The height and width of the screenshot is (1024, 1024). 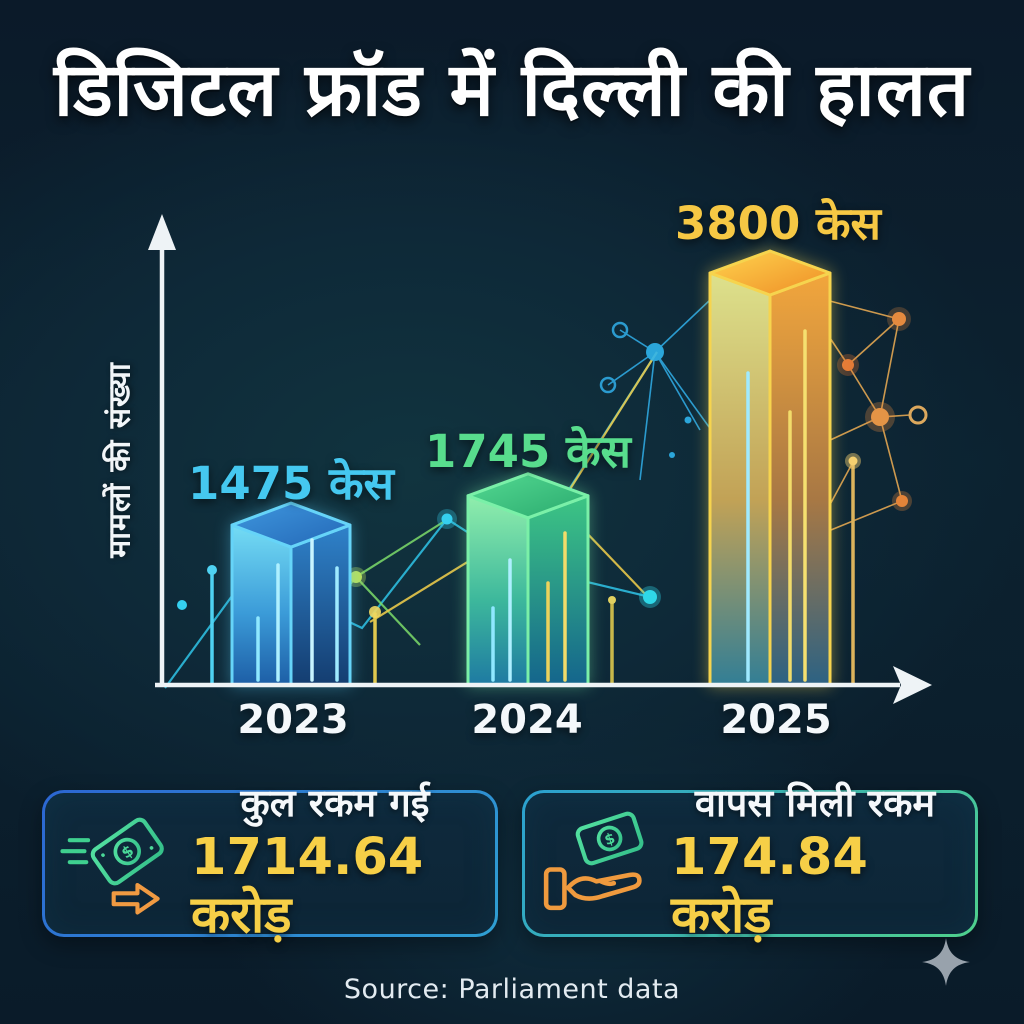 I want to click on x-tick-2025: 2025, so click(x=776, y=720).